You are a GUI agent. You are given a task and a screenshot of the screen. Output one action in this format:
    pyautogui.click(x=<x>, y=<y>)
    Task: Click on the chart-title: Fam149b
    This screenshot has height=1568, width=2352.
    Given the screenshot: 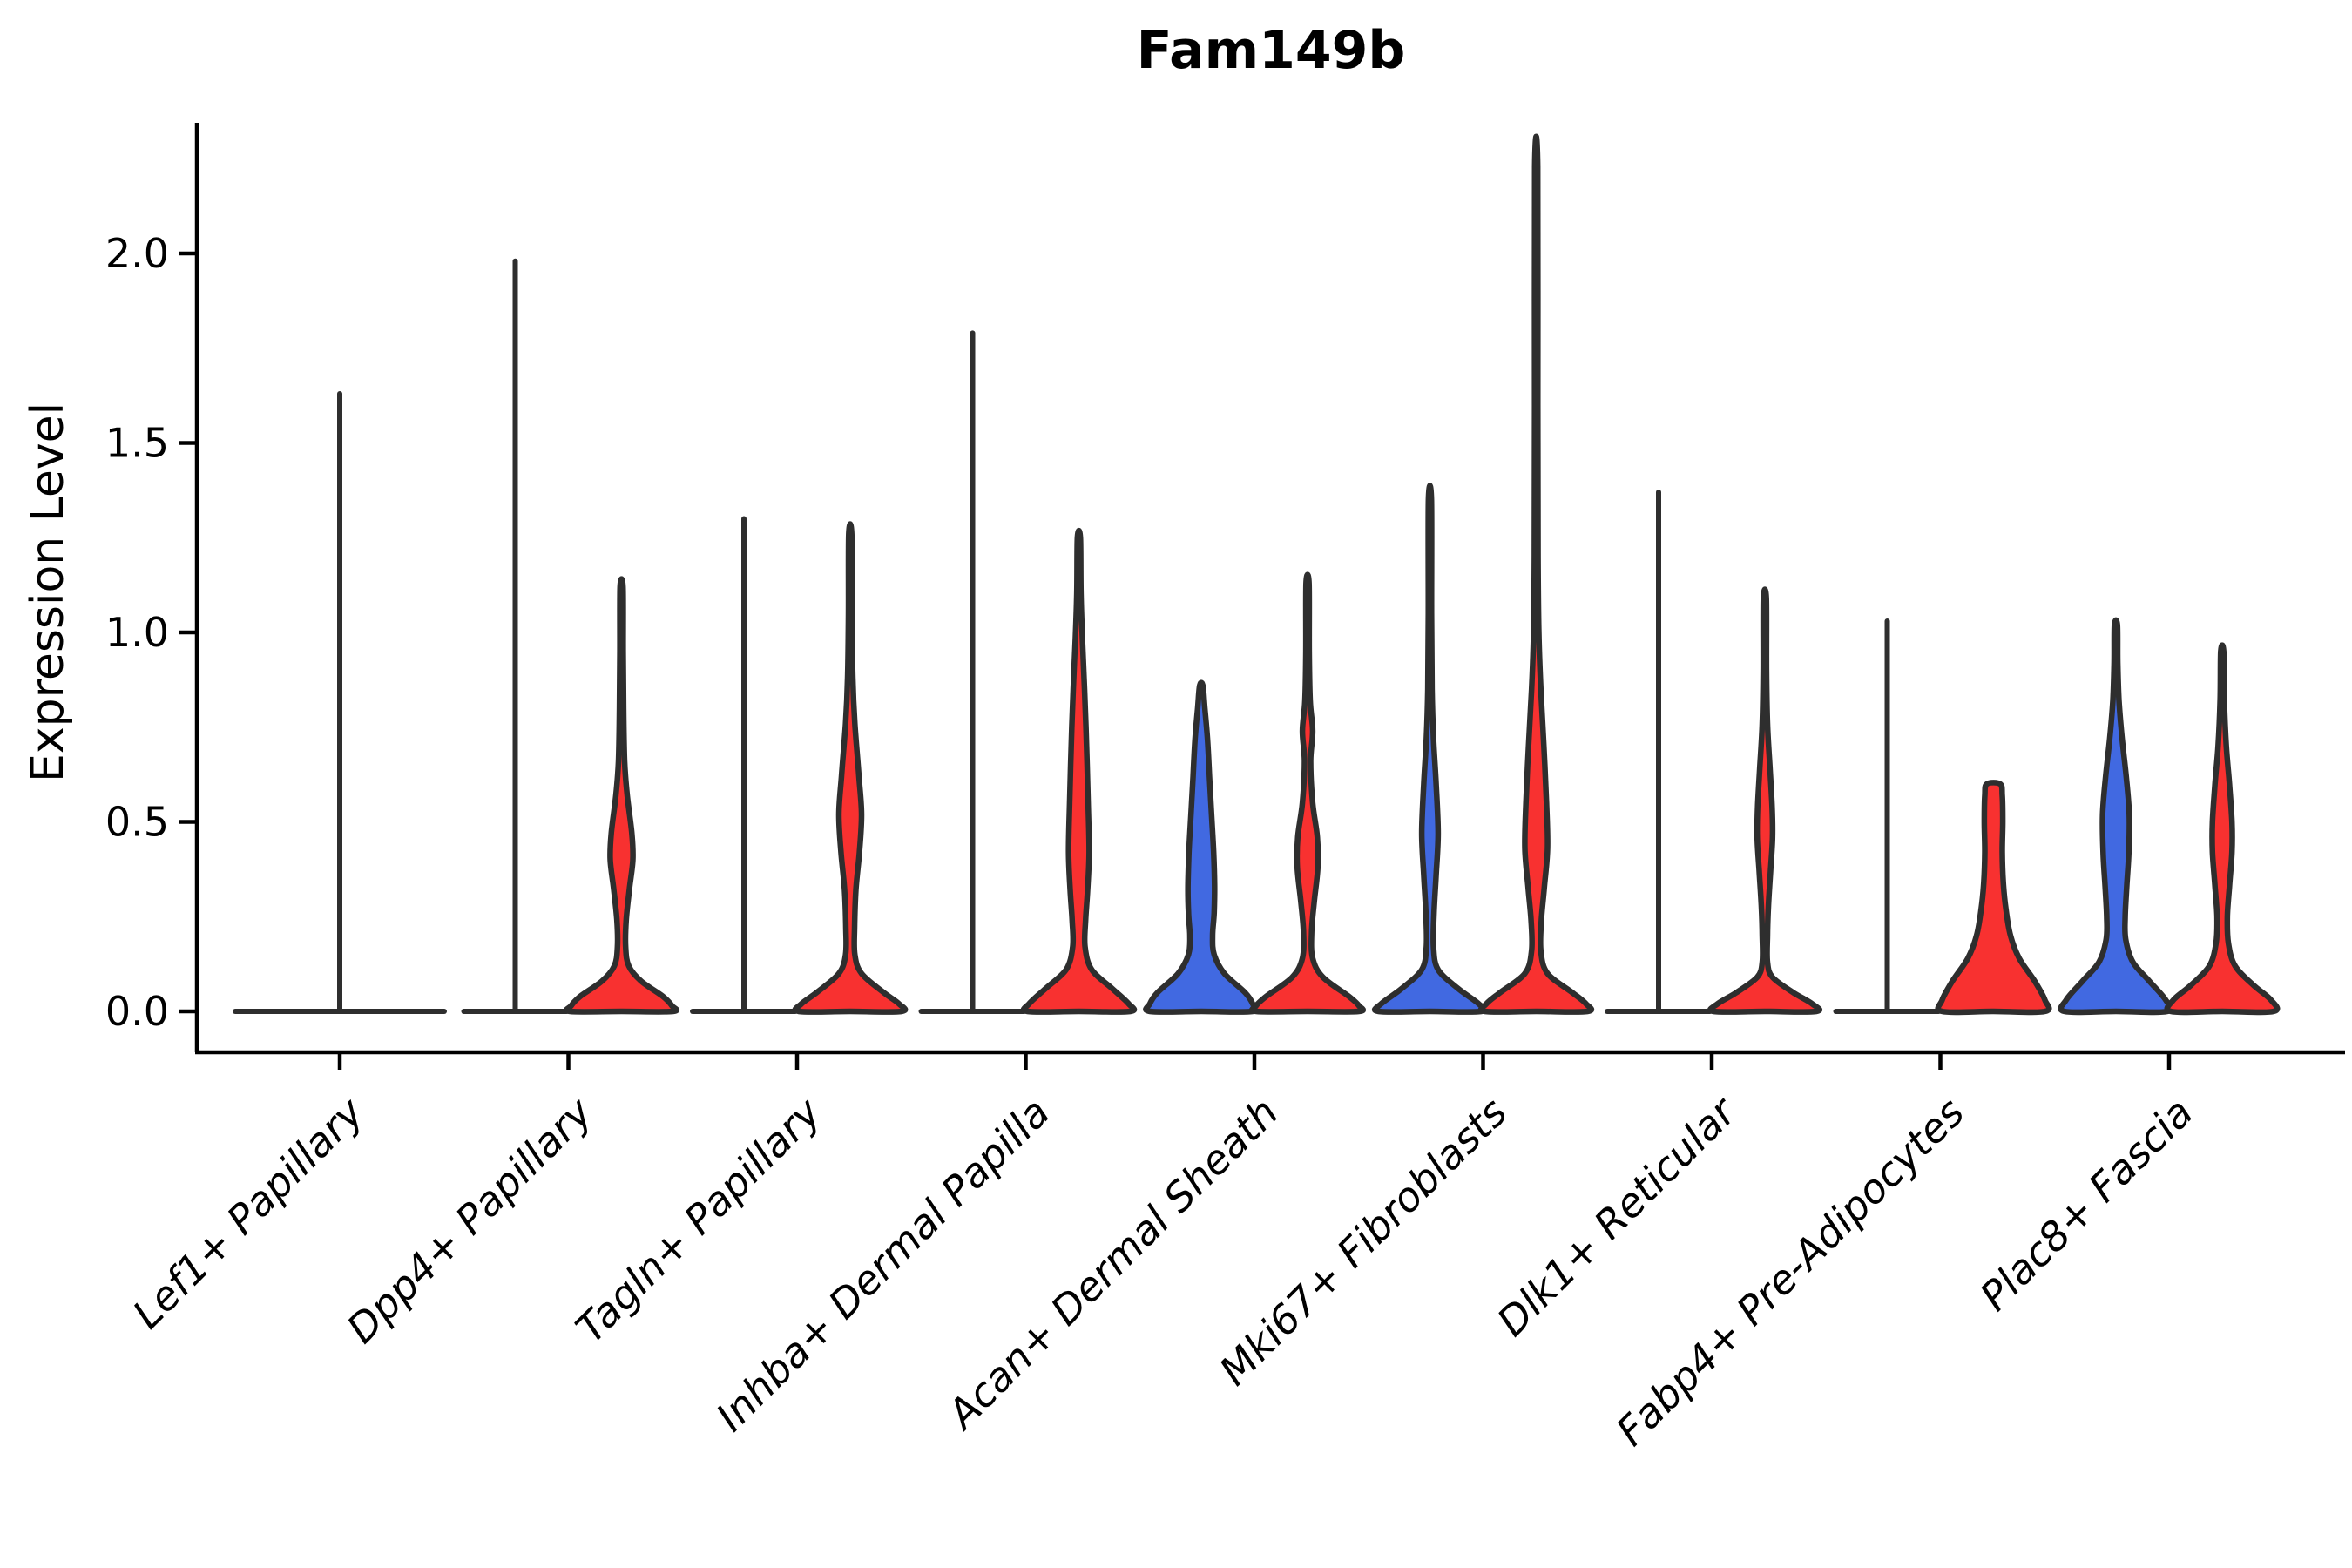 What is the action you would take?
    pyautogui.click(x=1271, y=50)
    